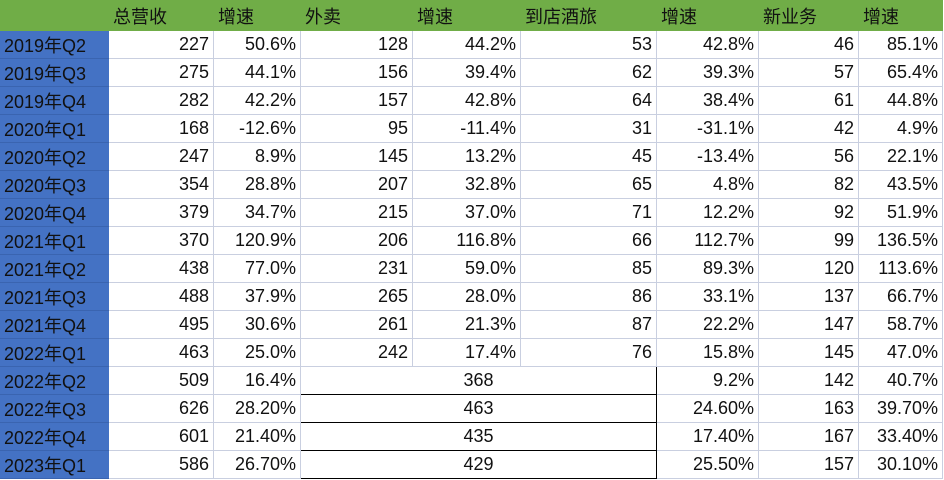 The image size is (944, 480). What do you see at coordinates (900, 156) in the screenshot?
I see `data-cell: 22.1%` at bounding box center [900, 156].